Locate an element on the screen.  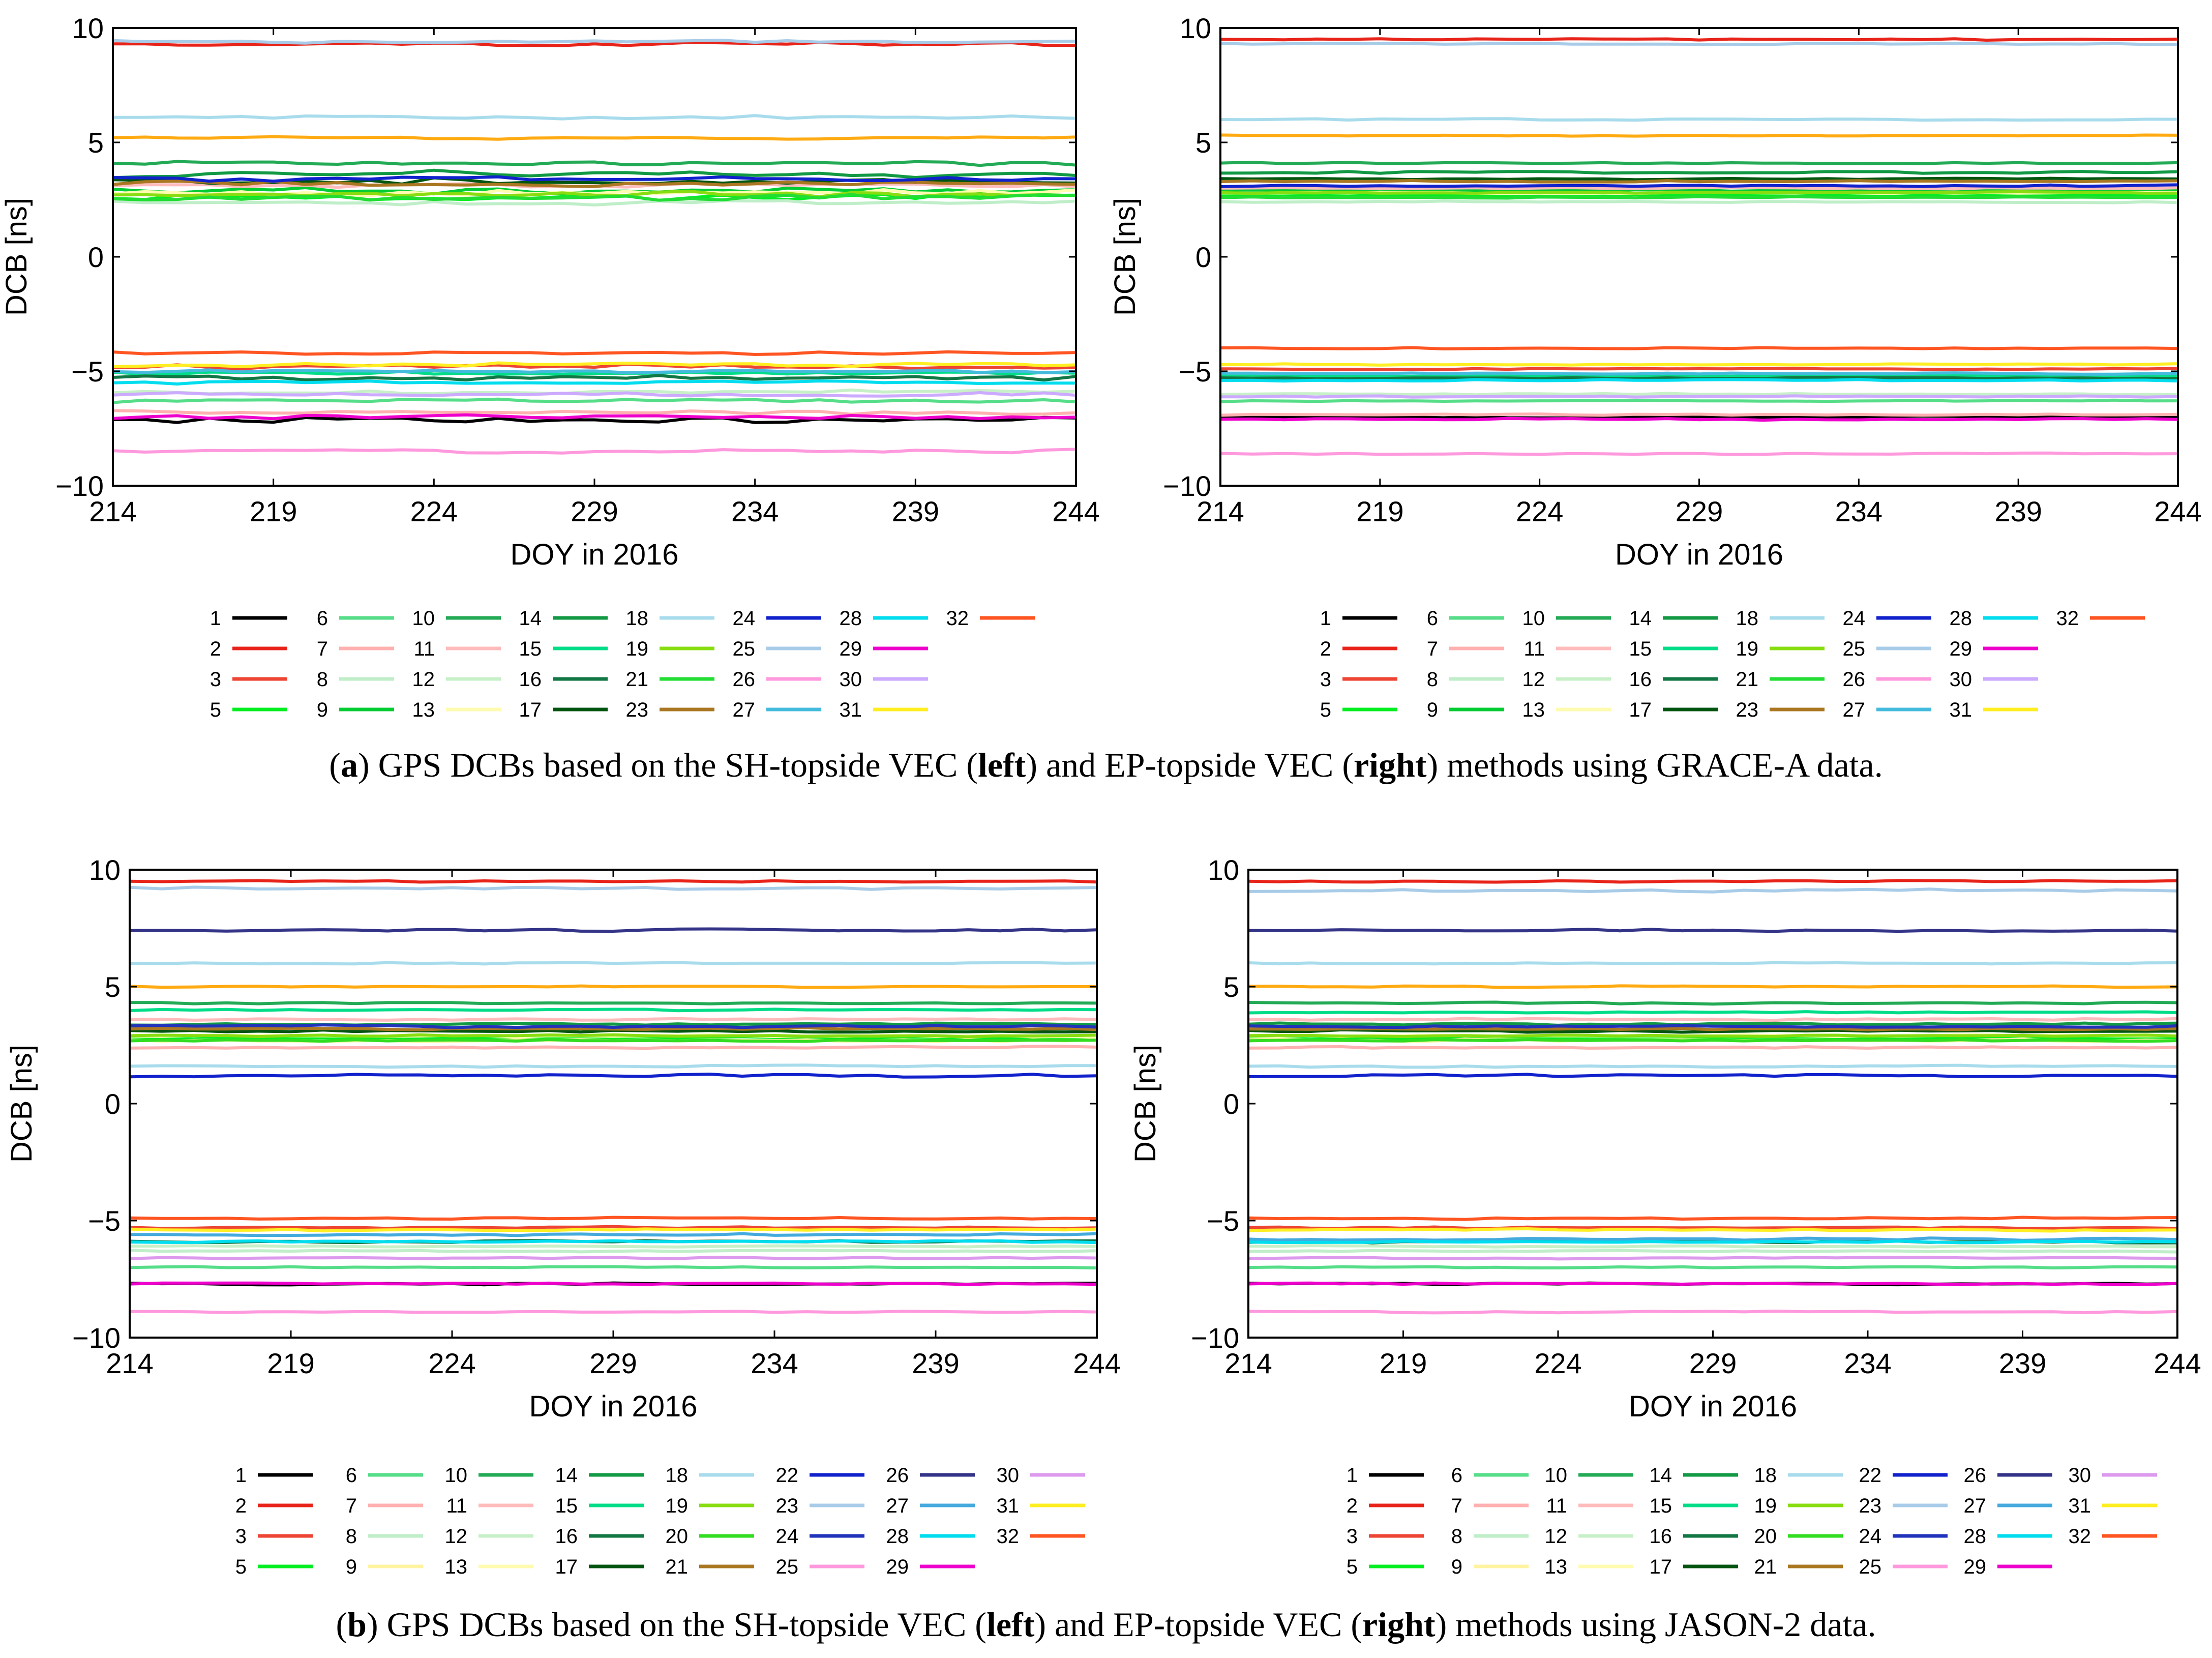
y-tick-label: 0 is located at coordinates (1231, 1104).